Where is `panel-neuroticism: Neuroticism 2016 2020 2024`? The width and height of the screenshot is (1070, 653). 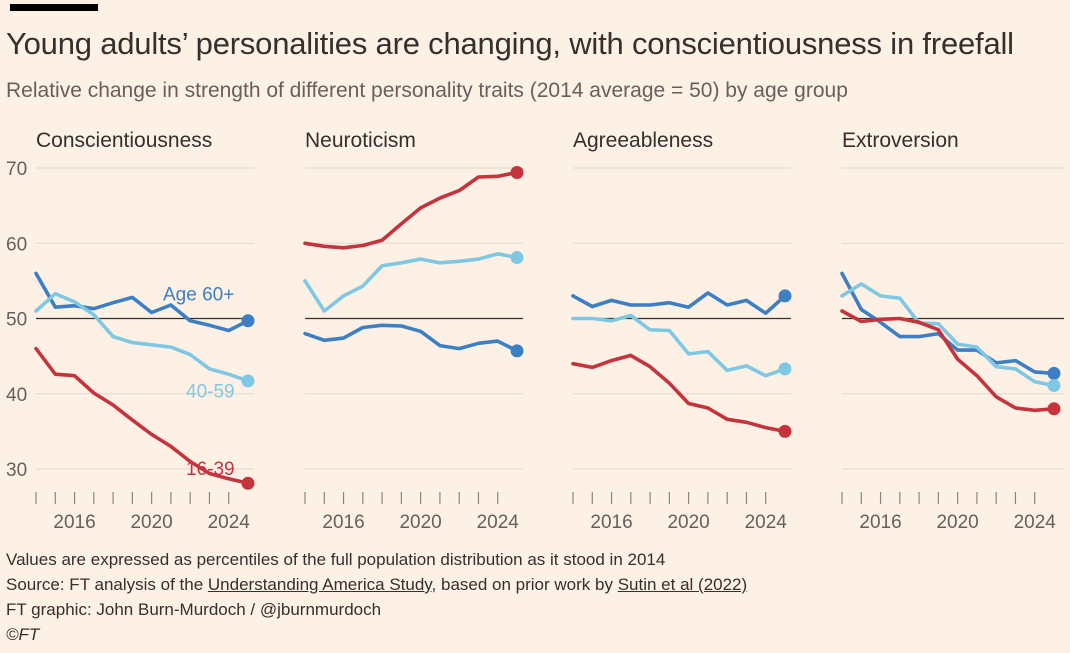
panel-neuroticism: Neuroticism 2016 2020 2024 is located at coordinates (413, 331).